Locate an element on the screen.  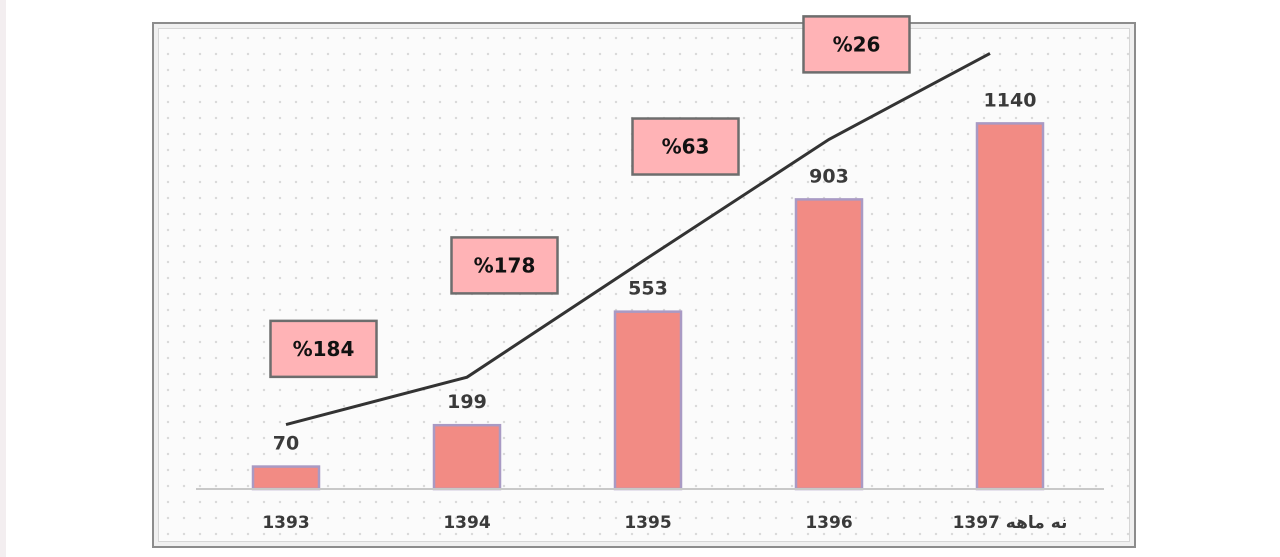
data-label-نه ماهه 1397: 1140 is located at coordinates (1010, 100).